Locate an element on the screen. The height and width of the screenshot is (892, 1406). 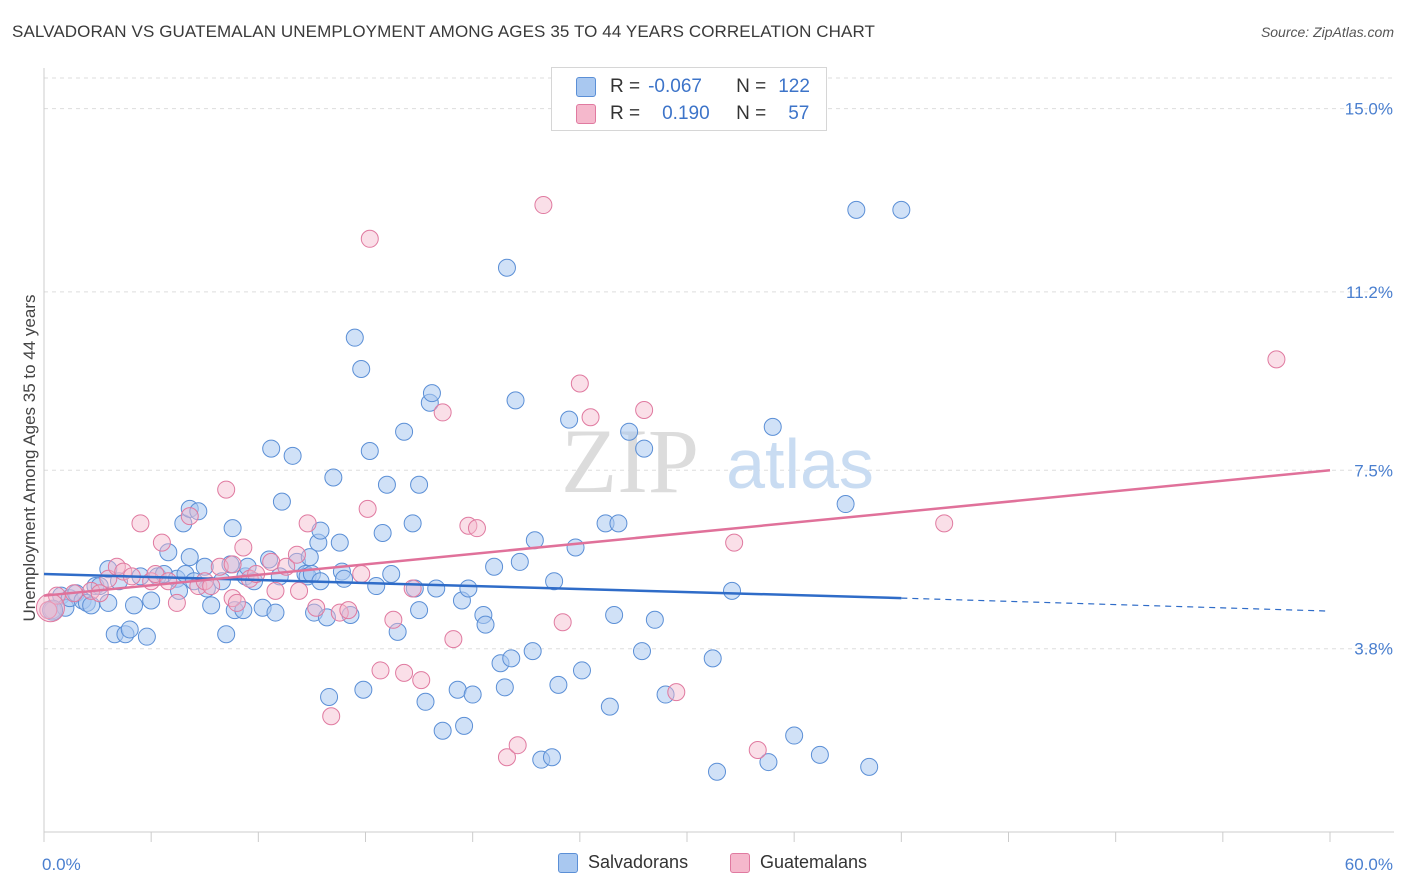
chart-source: Source: ZipAtlas.com is located at coordinates (1327, 32).